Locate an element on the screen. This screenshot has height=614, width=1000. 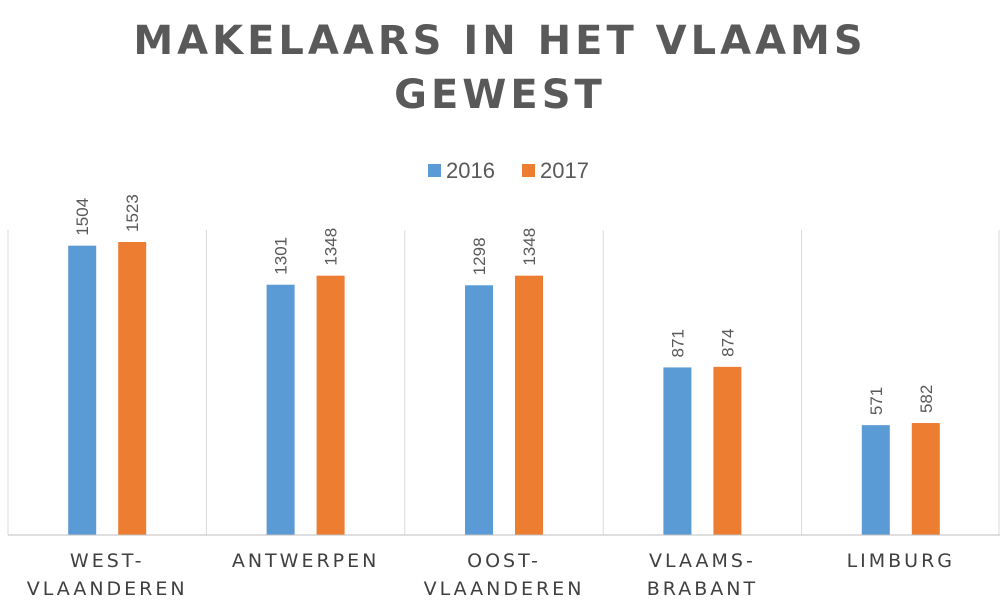
legend-label-2016: 2016 is located at coordinates (470, 170).